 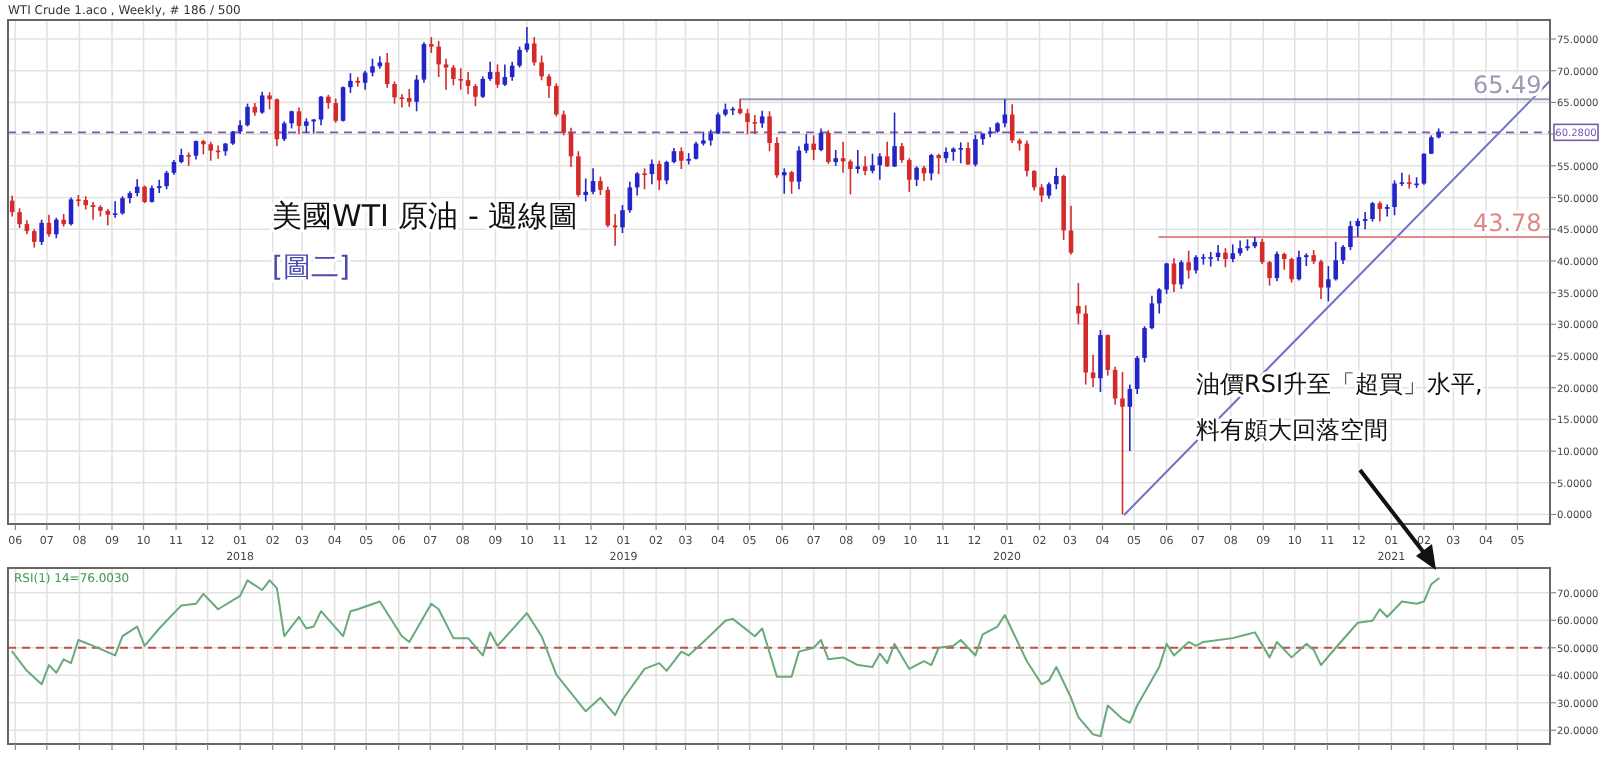 I want to click on annotation: 43.78, so click(x=1507, y=222).